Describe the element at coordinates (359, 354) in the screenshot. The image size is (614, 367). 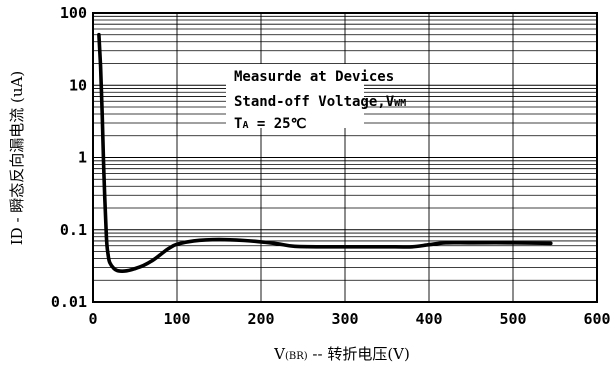
I see `x-axis-title-suffix: -- 转折电压(V)` at that location.